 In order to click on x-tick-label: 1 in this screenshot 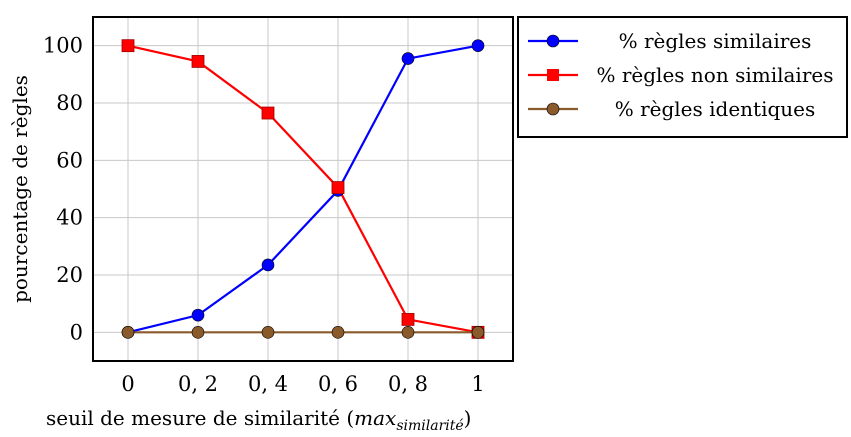, I will do `click(477, 384)`.